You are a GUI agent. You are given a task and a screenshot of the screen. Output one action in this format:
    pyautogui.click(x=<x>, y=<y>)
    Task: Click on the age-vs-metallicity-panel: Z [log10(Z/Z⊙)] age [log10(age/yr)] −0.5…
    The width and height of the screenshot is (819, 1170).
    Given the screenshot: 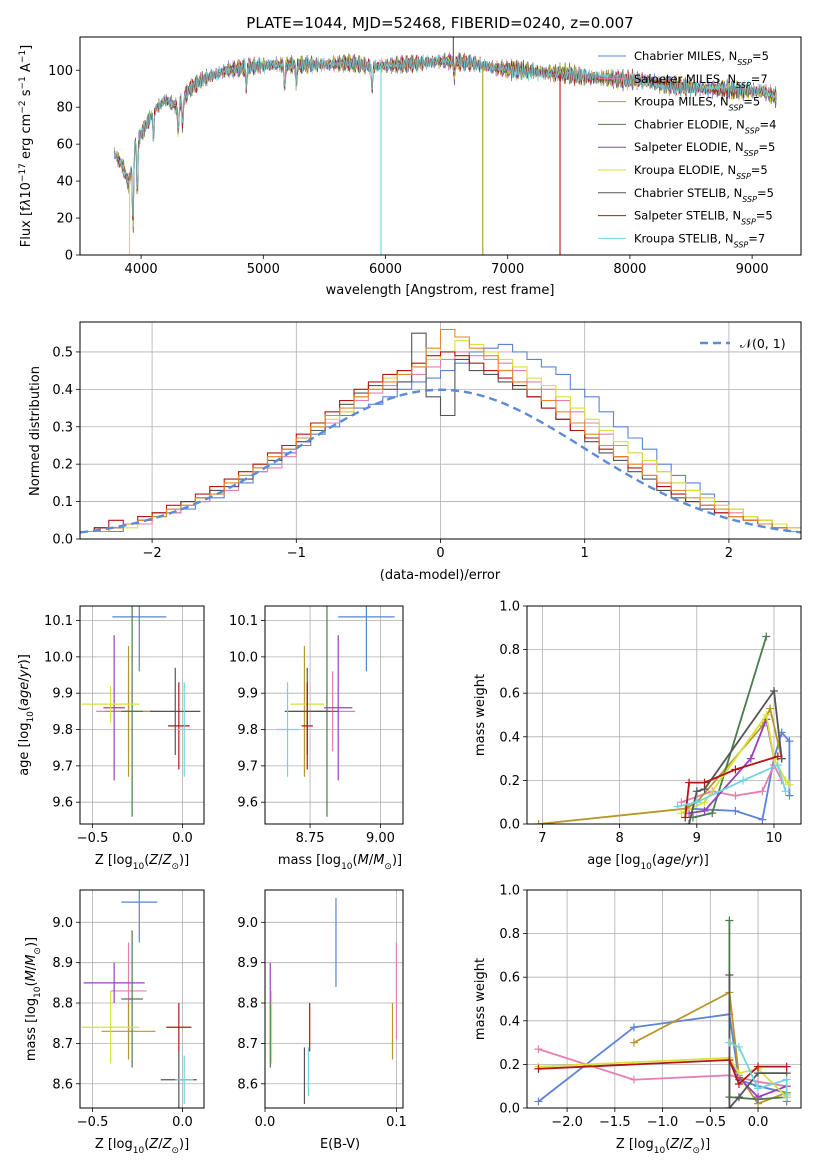 What is the action you would take?
    pyautogui.click(x=111, y=738)
    